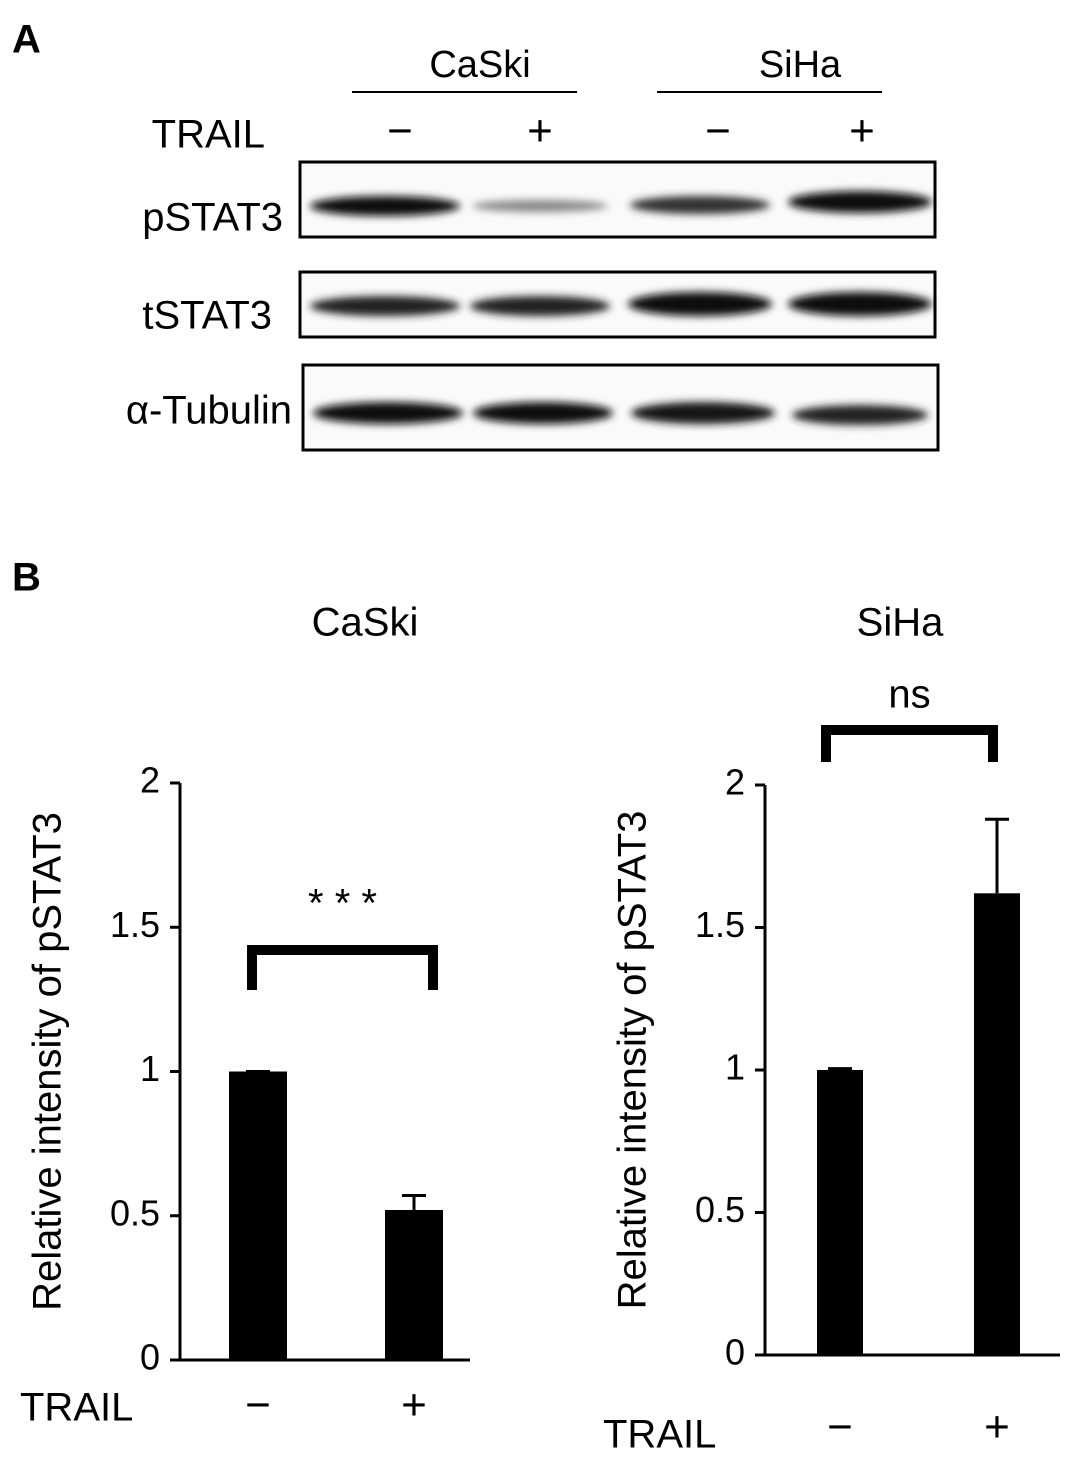  I want to click on row-label: α-Tubulin, so click(209, 411).